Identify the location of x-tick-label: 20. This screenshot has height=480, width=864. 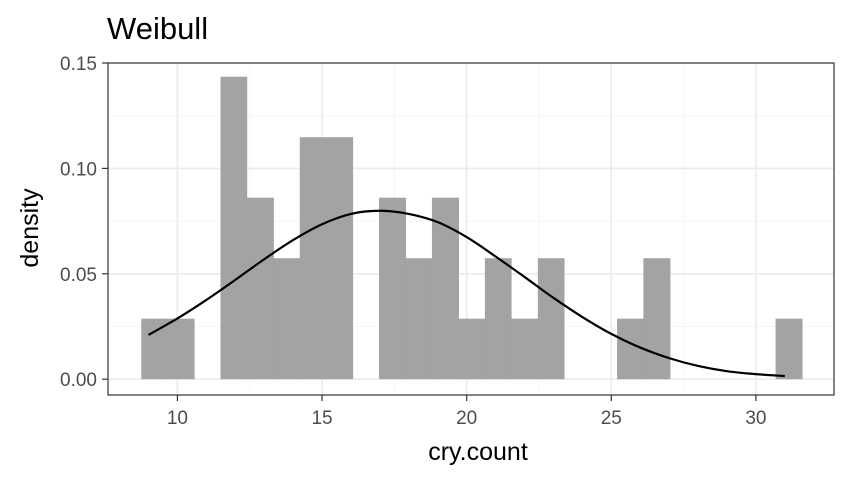
(466, 418).